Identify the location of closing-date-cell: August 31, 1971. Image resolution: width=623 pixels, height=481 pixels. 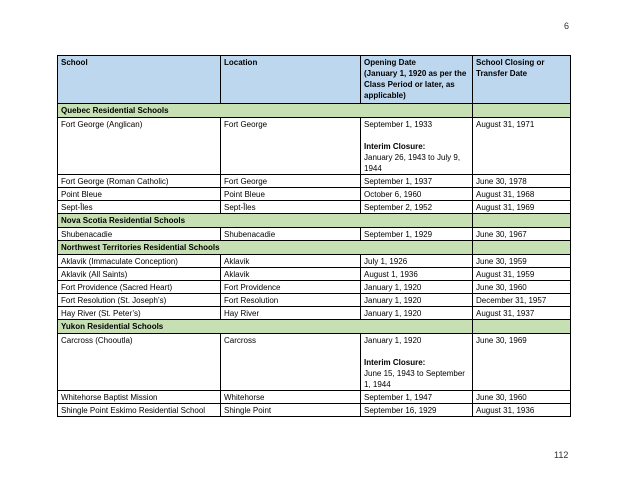
(521, 146).